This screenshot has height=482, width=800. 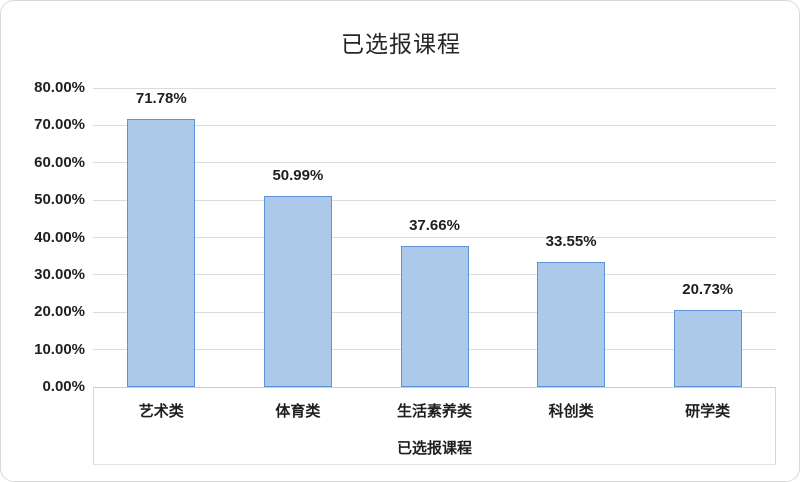 I want to click on bar-value-label: 20.73%, so click(x=708, y=289).